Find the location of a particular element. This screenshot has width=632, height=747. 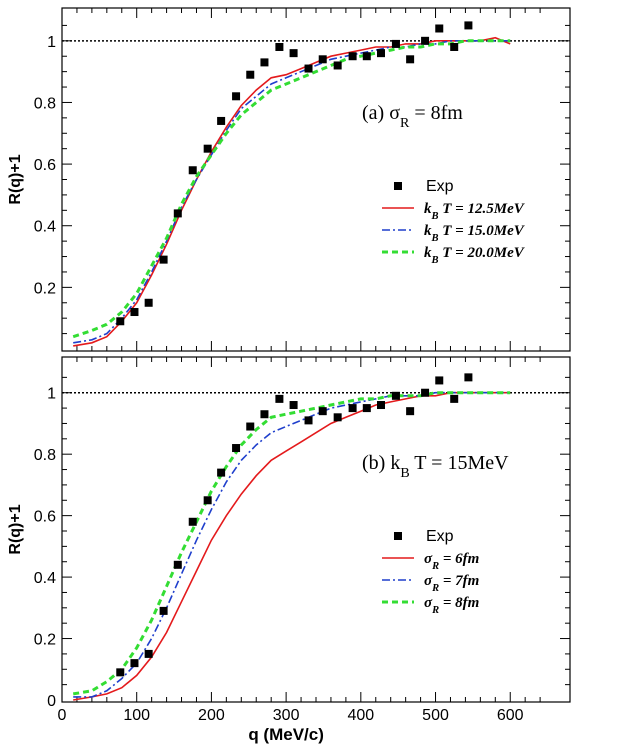

x-axis-label: q (MeV/c) is located at coordinates (286, 734).